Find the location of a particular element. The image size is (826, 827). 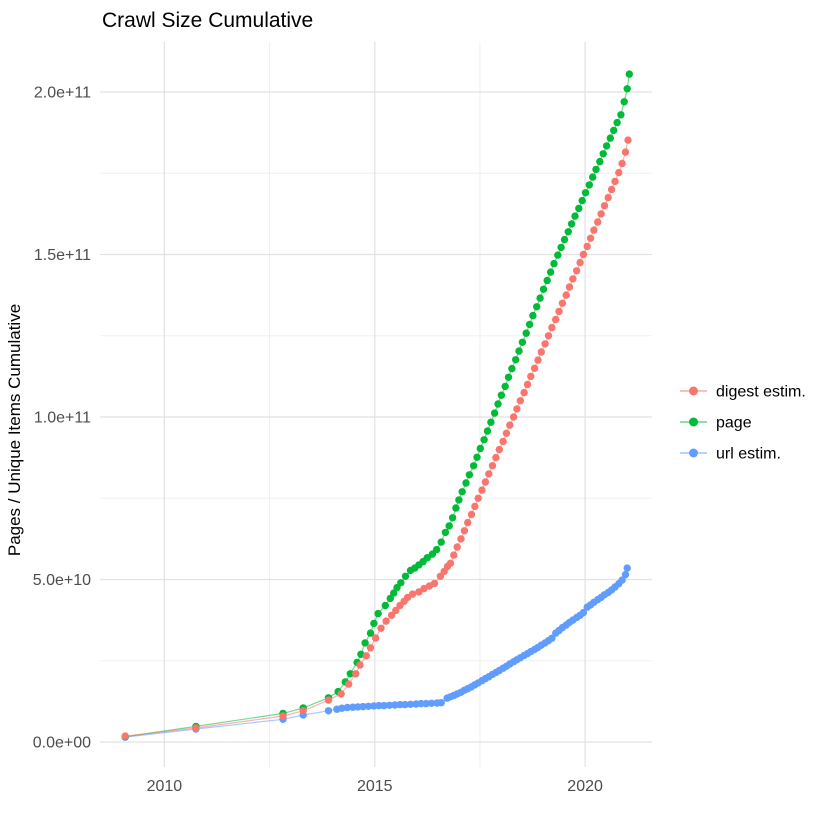

y-tick-label: 1.0e+11 is located at coordinates (62, 418).